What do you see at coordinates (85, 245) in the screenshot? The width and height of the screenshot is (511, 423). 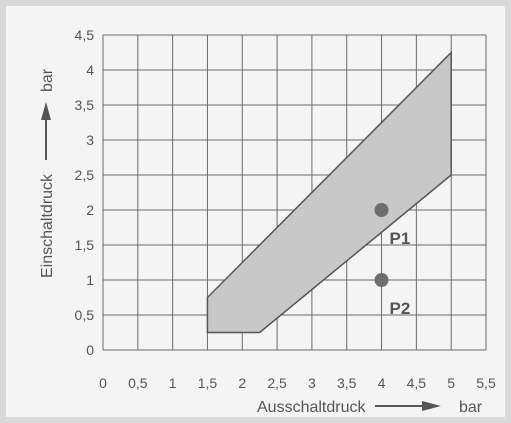 I see `y-tick-label: 1,5` at bounding box center [85, 245].